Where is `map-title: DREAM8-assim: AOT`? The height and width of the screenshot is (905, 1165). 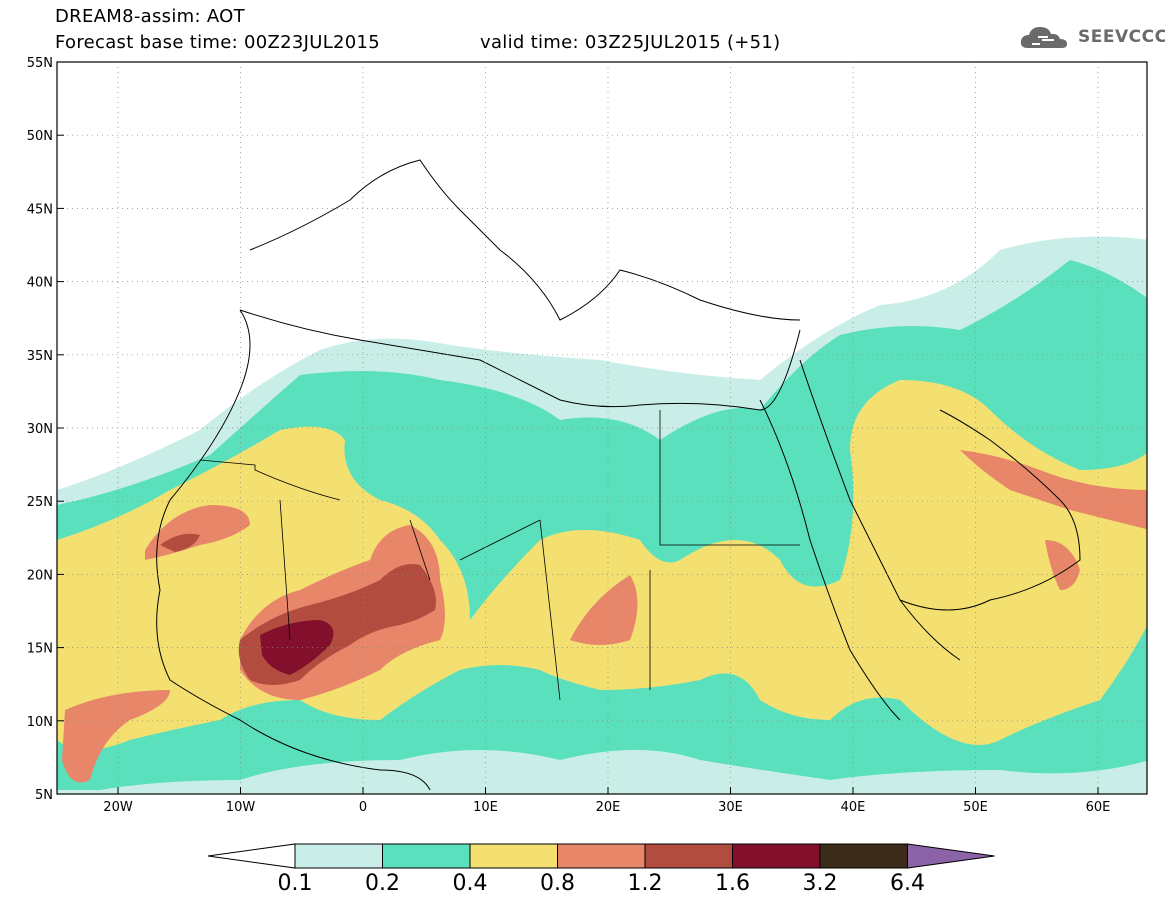
map-title: DREAM8-assim: AOT is located at coordinates (150, 16).